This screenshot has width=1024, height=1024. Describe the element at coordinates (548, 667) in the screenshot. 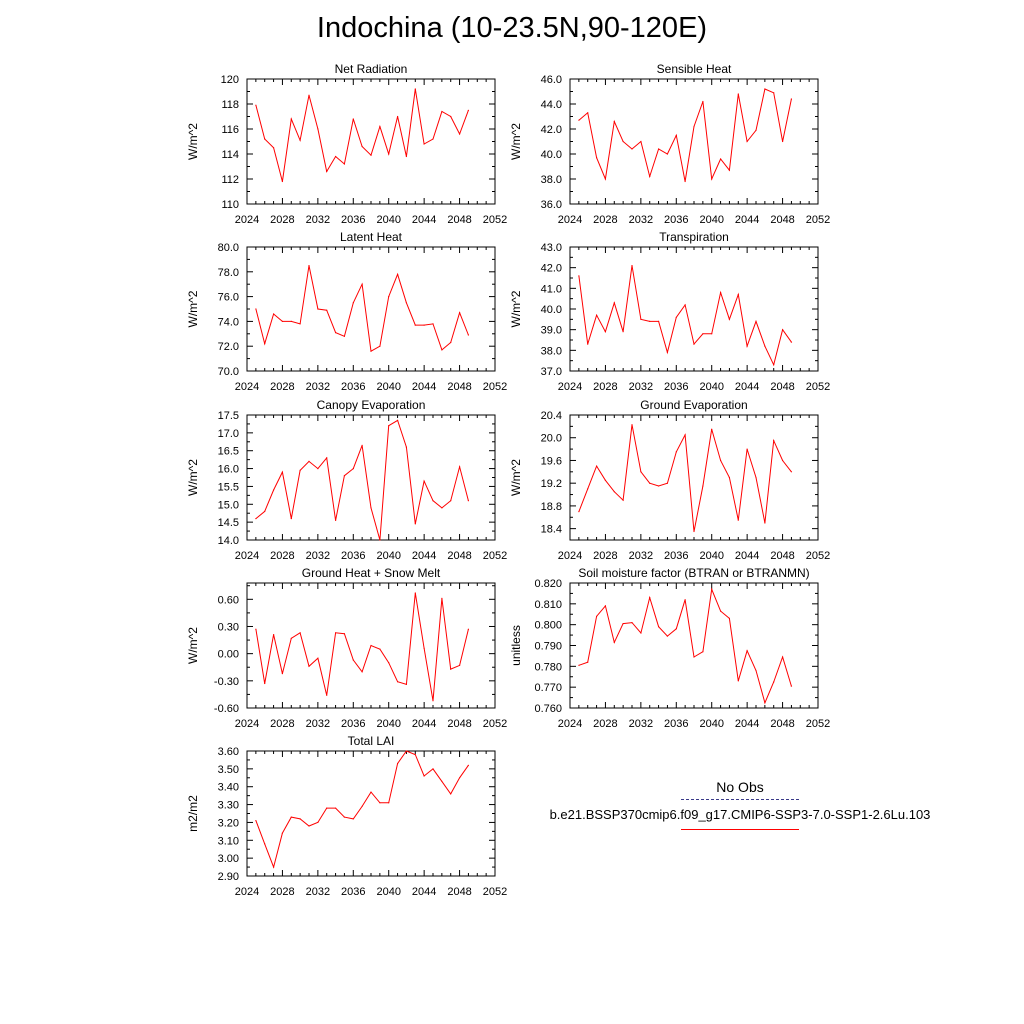

I see `y-tick-label: 0.780` at that location.